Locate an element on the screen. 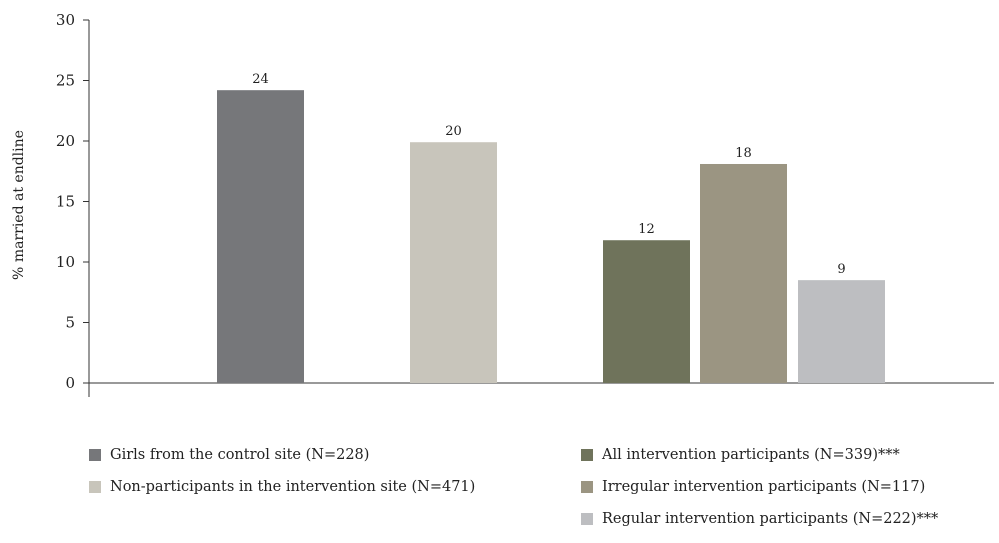 The image size is (999, 543). y-tick-label: 5 is located at coordinates (70, 323).